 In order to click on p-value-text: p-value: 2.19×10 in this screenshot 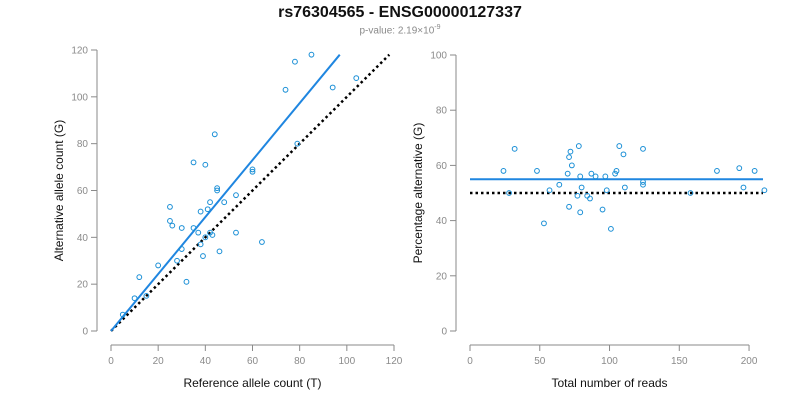, I will do `click(397, 31)`.